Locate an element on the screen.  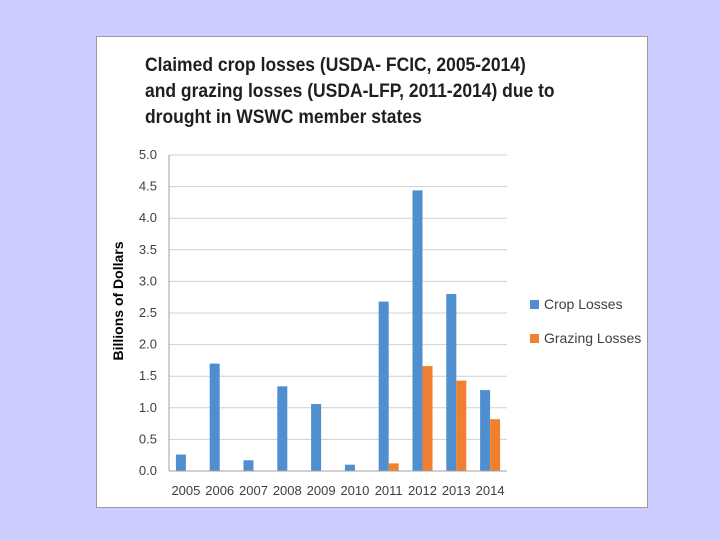
y-tick-label: 1.5 is located at coordinates (148, 375).